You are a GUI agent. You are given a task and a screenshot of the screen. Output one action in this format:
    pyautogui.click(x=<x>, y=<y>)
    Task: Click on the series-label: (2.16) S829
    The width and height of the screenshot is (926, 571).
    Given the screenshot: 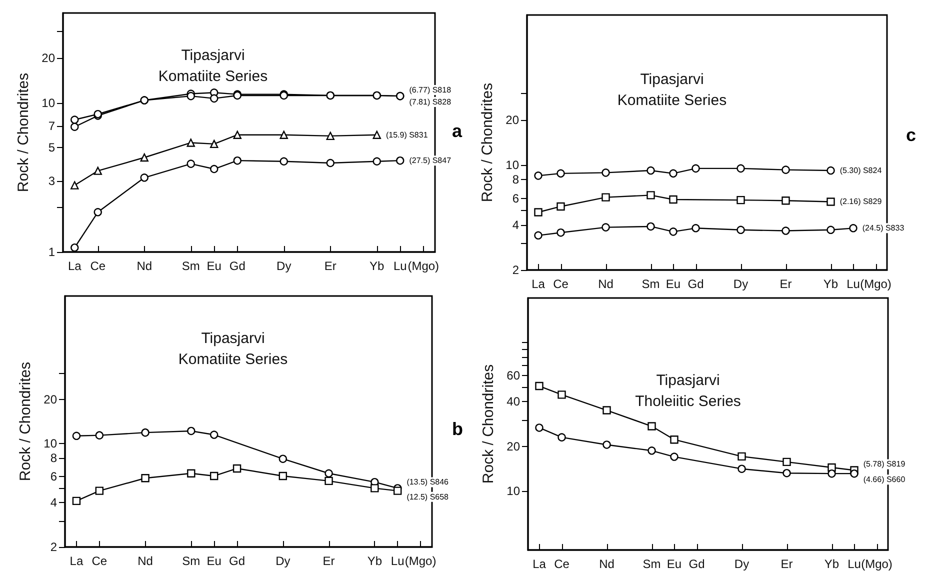 What is the action you would take?
    pyautogui.click(x=861, y=201)
    